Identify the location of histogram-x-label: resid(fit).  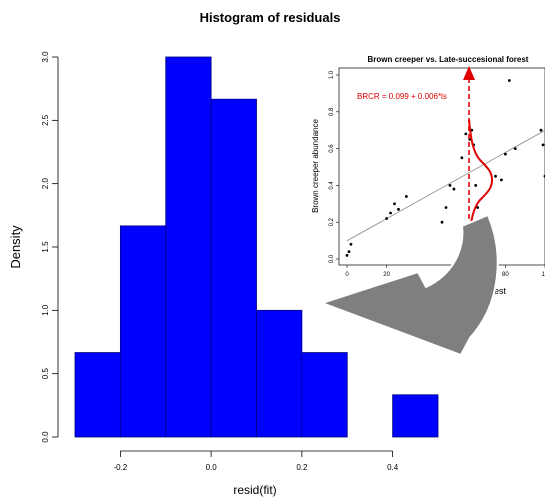
(254, 490).